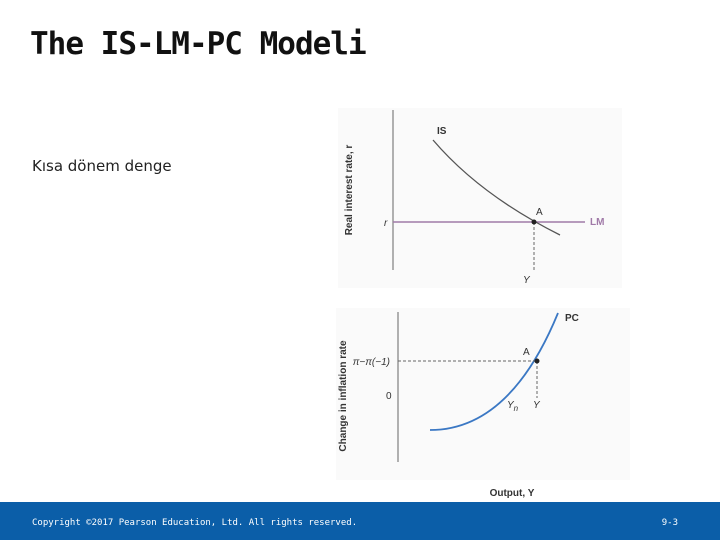 The height and width of the screenshot is (540, 720). Describe the element at coordinates (496, 187) in the screenshot. I see `is-curve` at that location.